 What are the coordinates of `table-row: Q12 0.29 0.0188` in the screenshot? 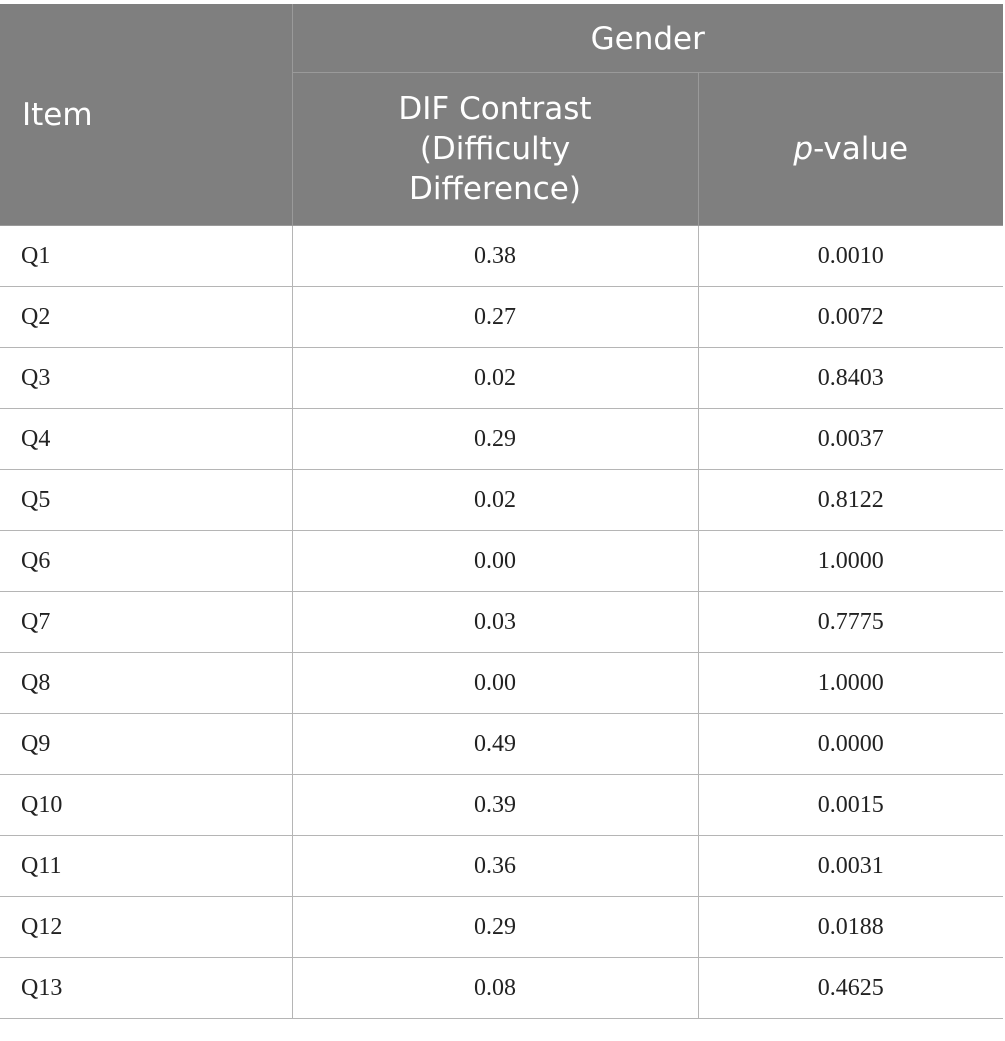 It's located at (501, 927).